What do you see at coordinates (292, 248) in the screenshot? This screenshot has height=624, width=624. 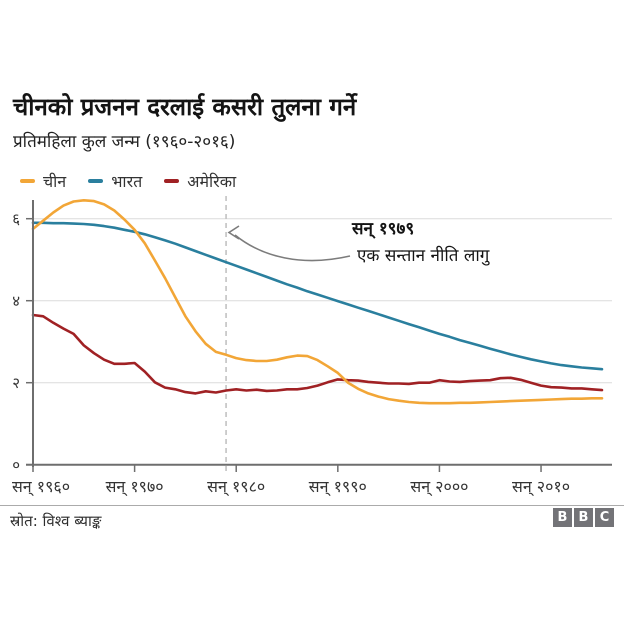 I see `annotation-arrow` at bounding box center [292, 248].